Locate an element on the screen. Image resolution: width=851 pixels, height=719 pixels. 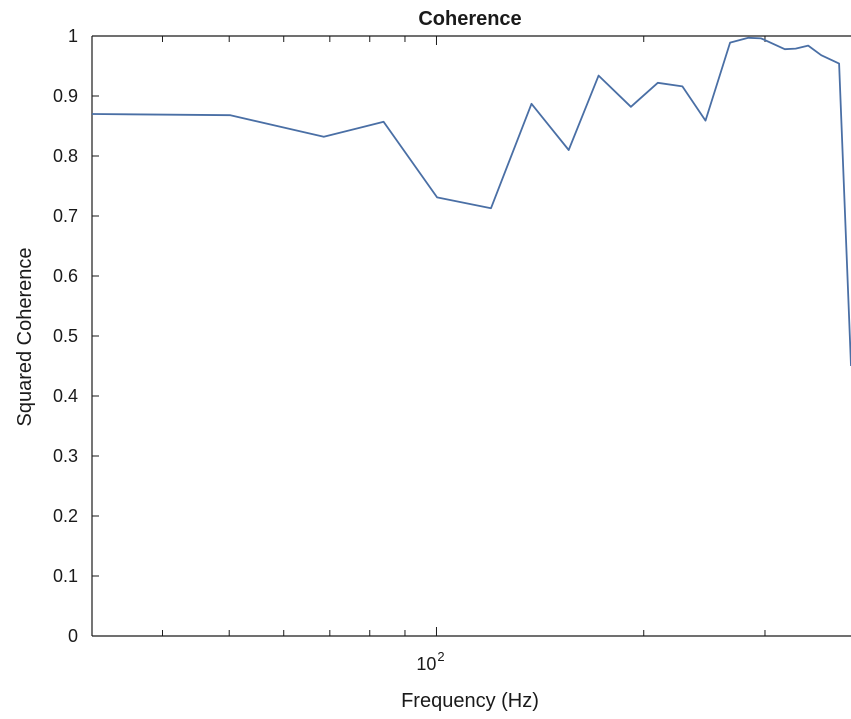
y-tick-label: 0.8 is located at coordinates (65, 156).